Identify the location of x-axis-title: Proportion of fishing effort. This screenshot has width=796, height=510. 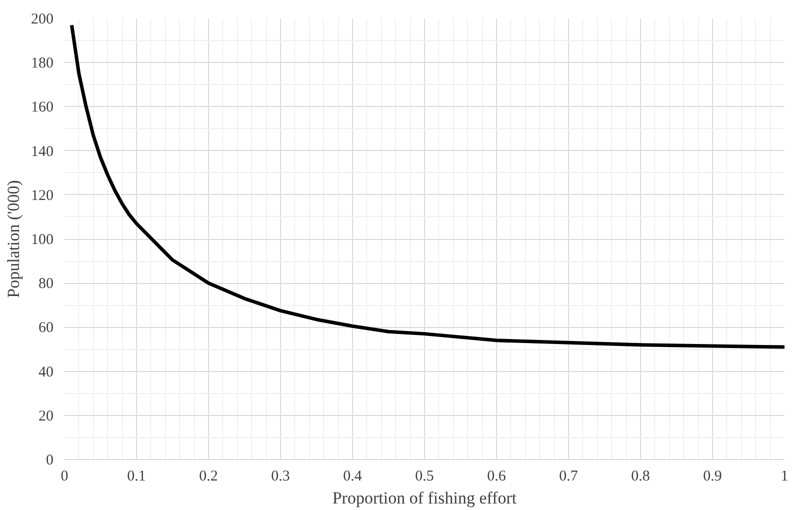
(424, 498).